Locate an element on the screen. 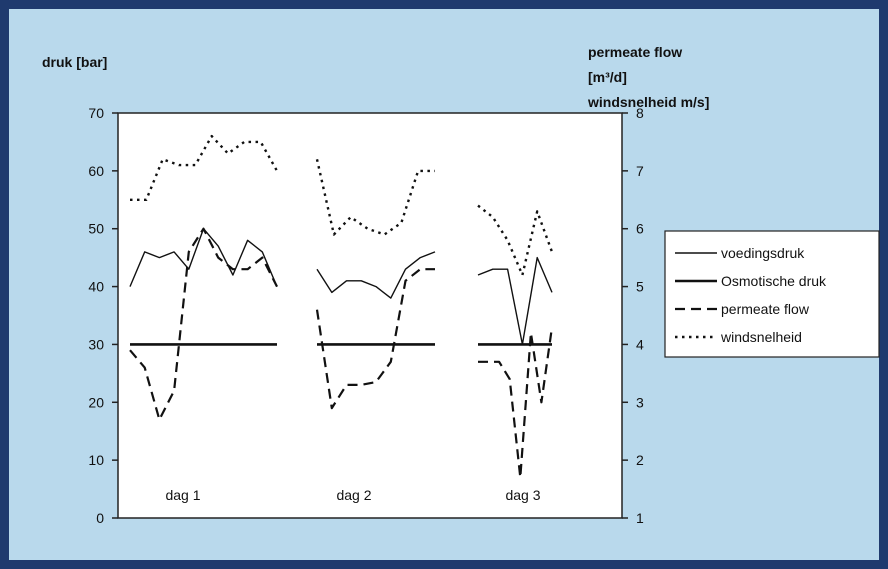 This screenshot has height=569, width=888. legend-box is located at coordinates (772, 294).